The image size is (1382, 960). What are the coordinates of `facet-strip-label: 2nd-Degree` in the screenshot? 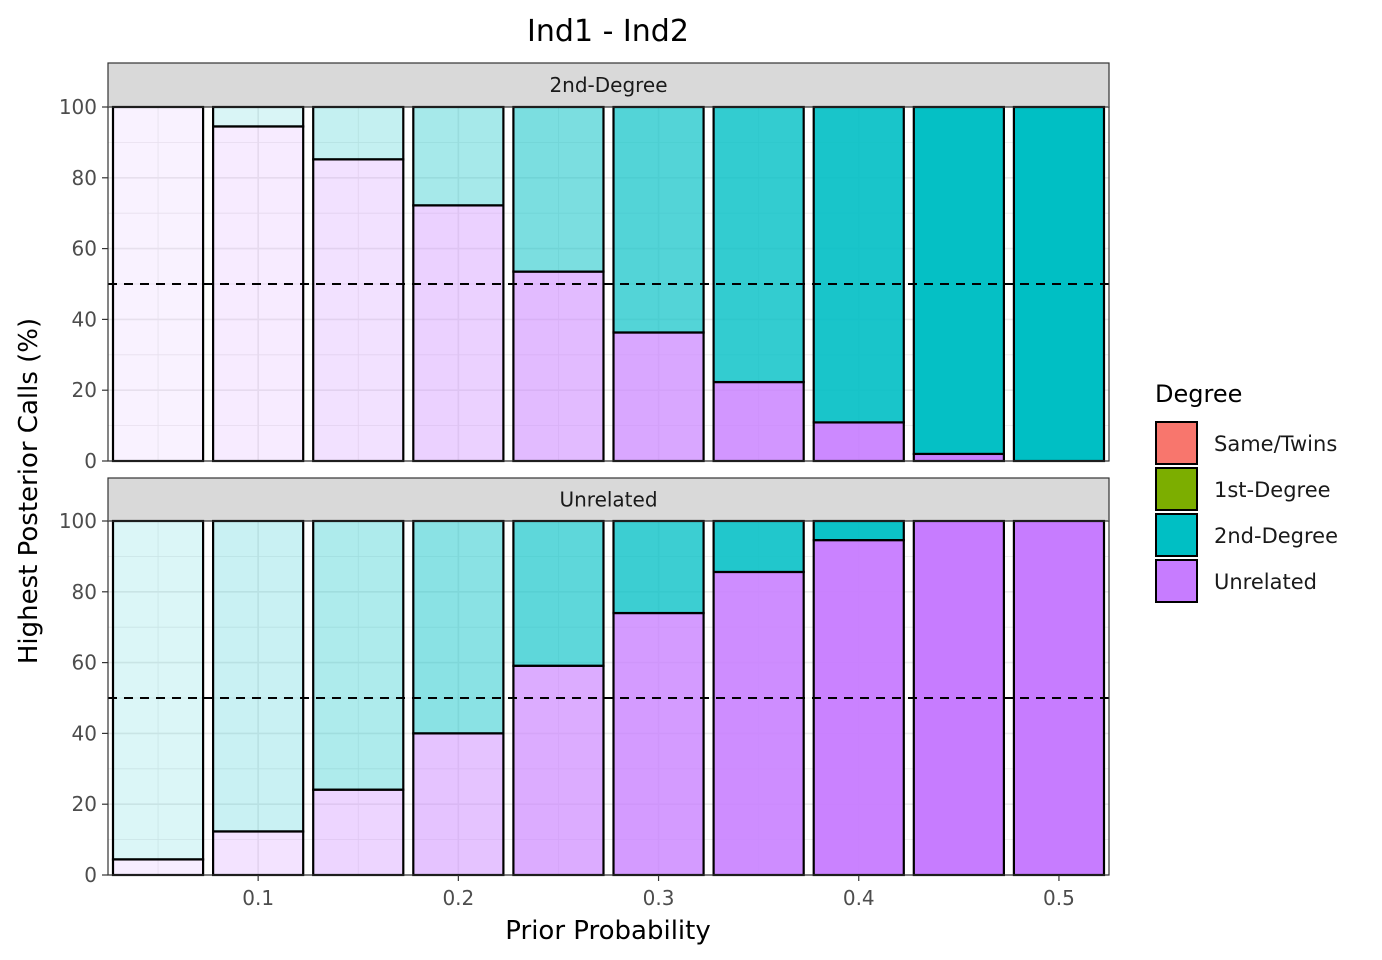 It's located at (608, 85).